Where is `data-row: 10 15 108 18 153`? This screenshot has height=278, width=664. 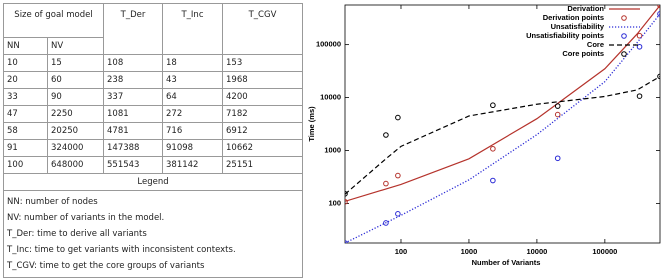
data-row: 10 15 108 18 153 is located at coordinates (153, 63).